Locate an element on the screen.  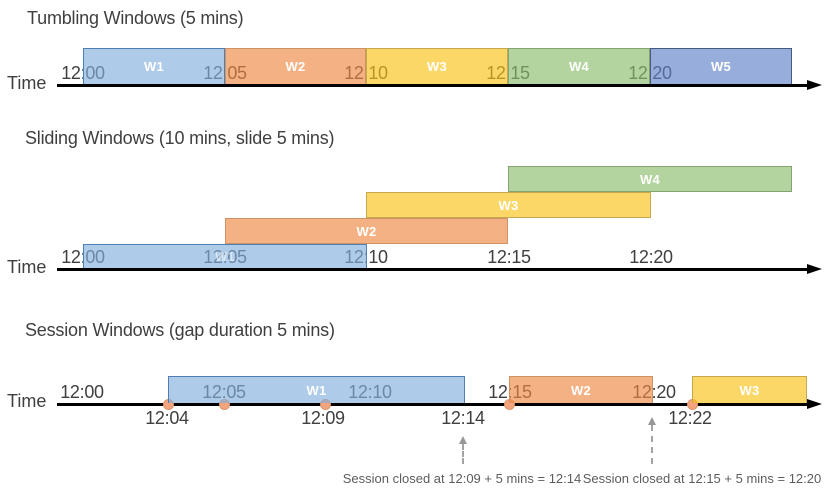
tumbling-time-axis-label: Time is located at coordinates (27, 83).